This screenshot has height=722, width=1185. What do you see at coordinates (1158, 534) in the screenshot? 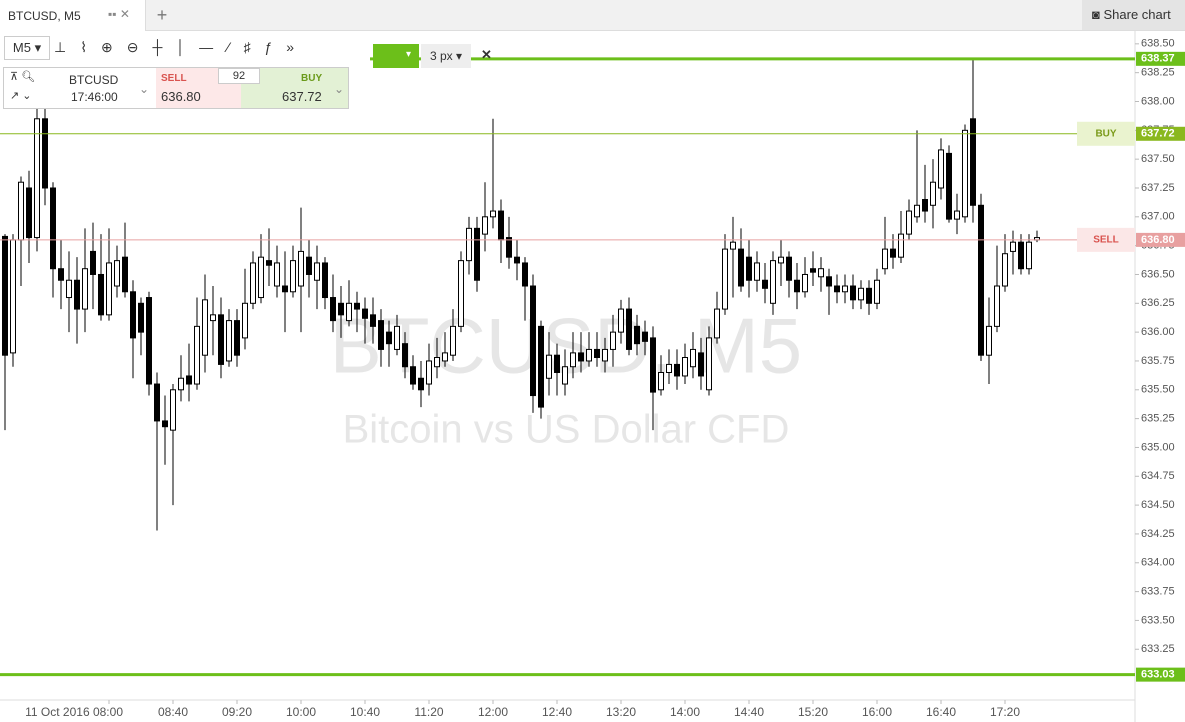
I see `y-tick-label: 634.25` at bounding box center [1158, 534].